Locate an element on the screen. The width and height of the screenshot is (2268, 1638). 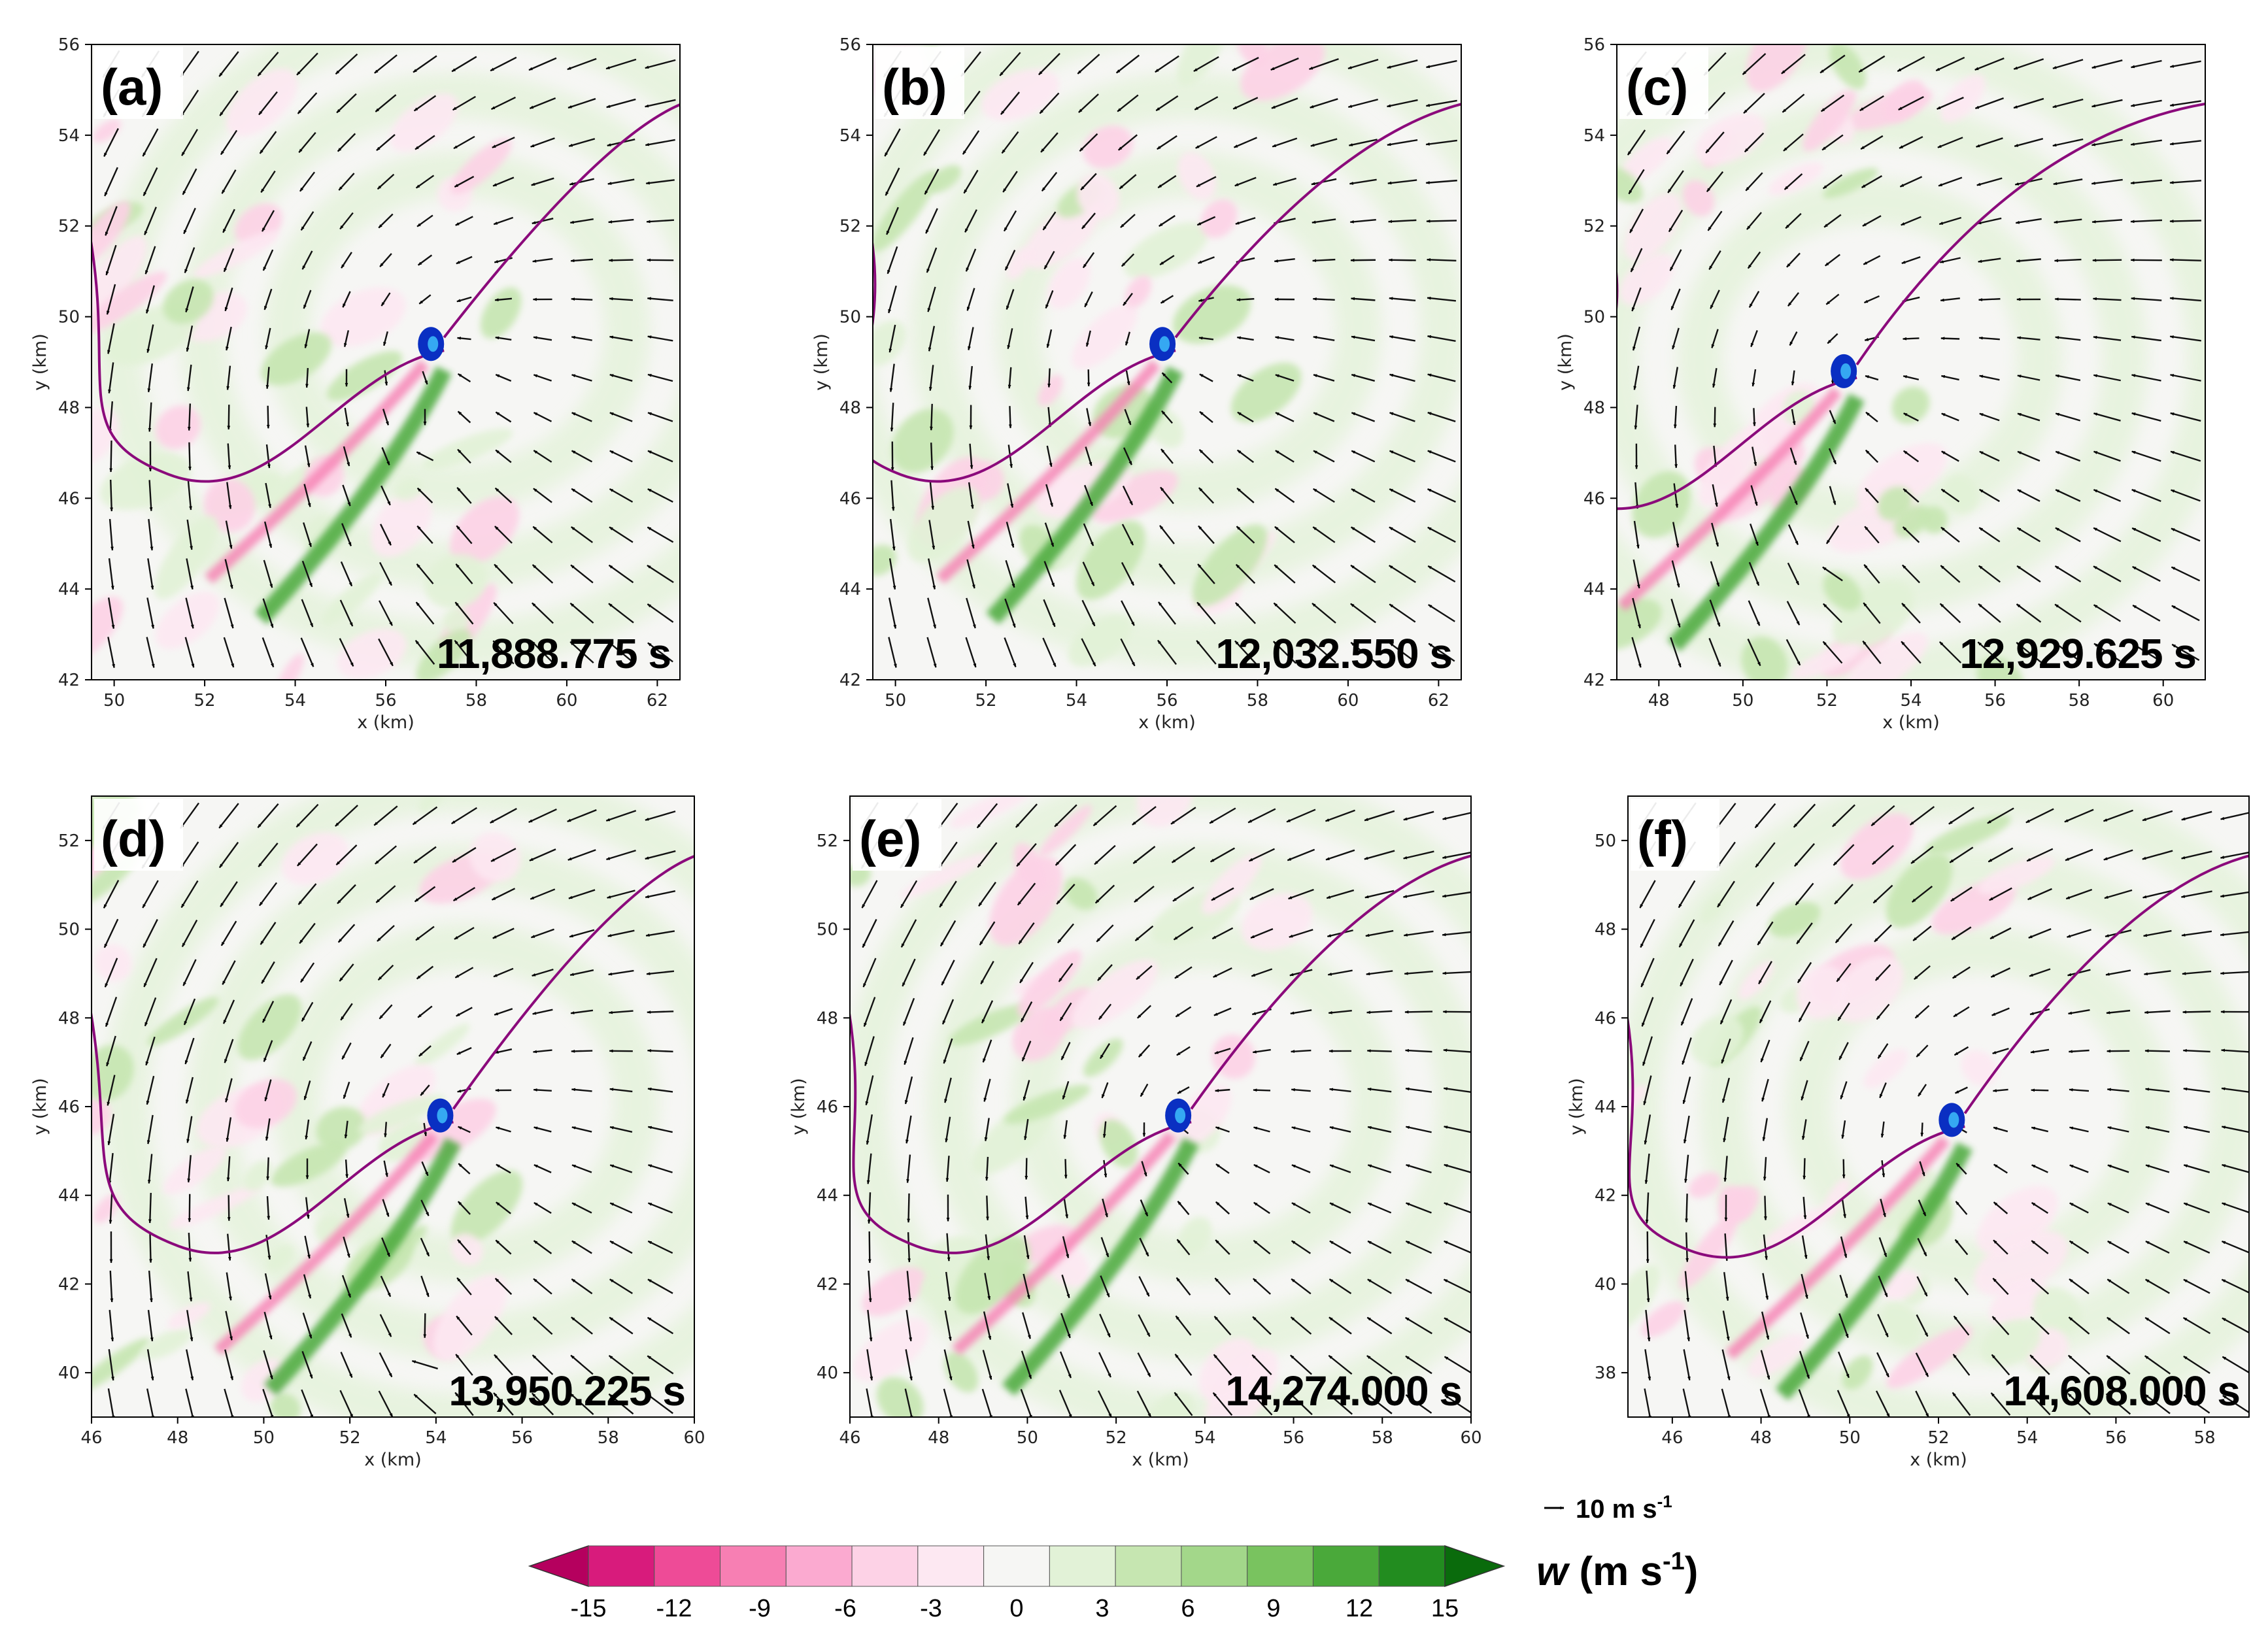
colorbar-label: w (m s-1) is located at coordinates (1617, 1571).